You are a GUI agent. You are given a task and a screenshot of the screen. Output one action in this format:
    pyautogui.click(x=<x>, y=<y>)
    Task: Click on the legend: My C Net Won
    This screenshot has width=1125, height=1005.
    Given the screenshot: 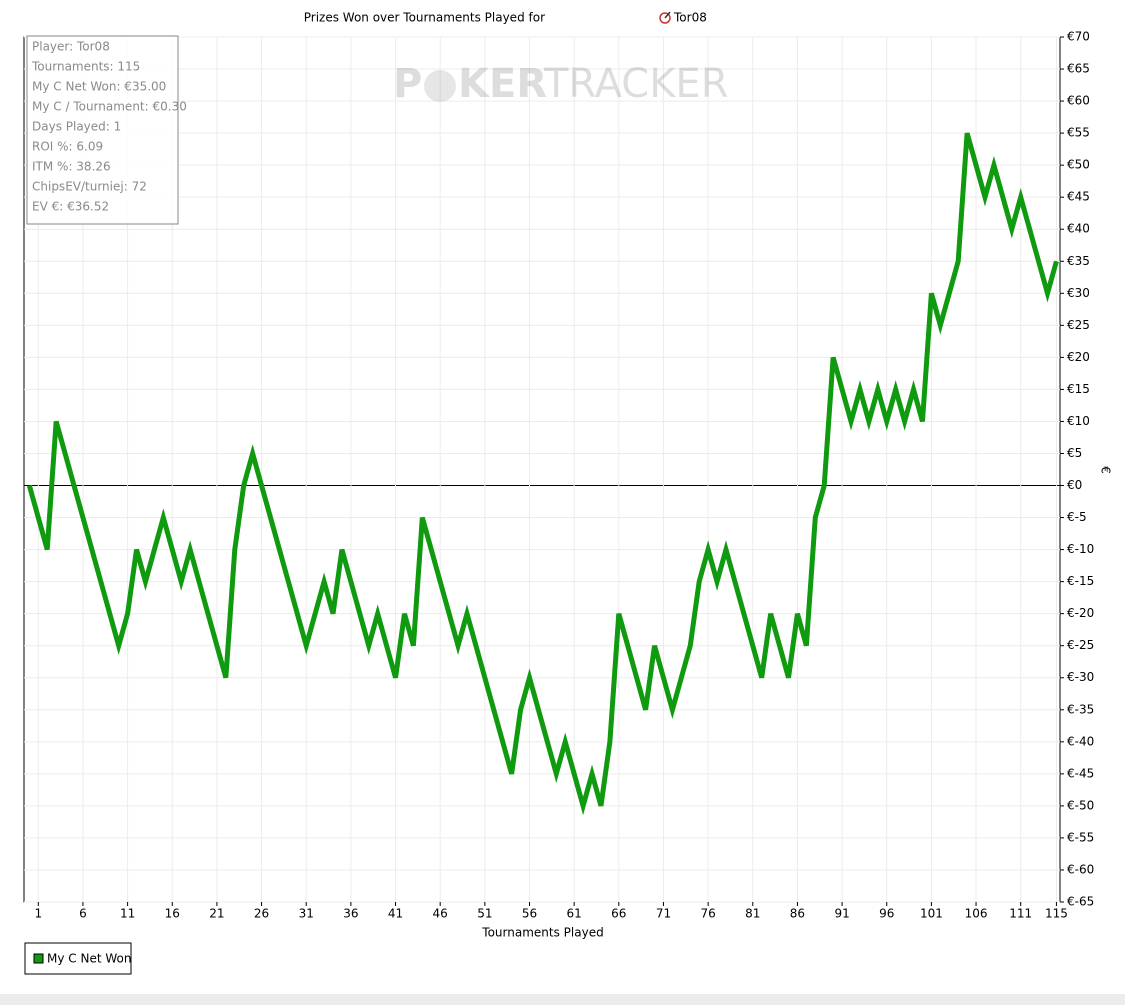 What is the action you would take?
    pyautogui.click(x=82, y=959)
    